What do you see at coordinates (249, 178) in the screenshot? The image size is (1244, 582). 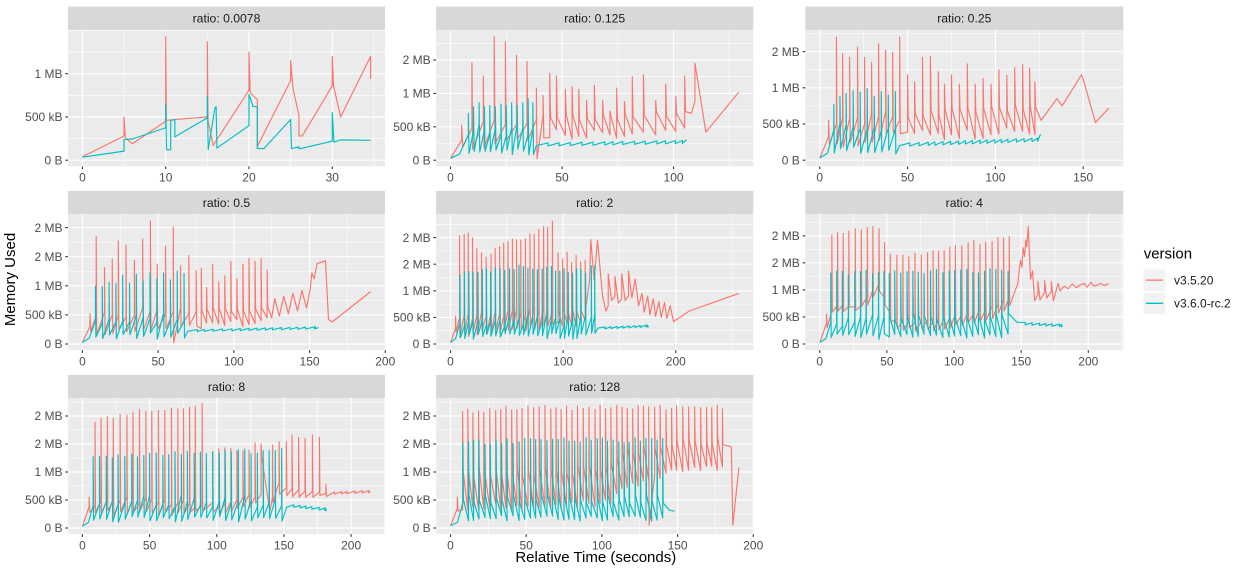 I see `svg-text: 20` at bounding box center [249, 178].